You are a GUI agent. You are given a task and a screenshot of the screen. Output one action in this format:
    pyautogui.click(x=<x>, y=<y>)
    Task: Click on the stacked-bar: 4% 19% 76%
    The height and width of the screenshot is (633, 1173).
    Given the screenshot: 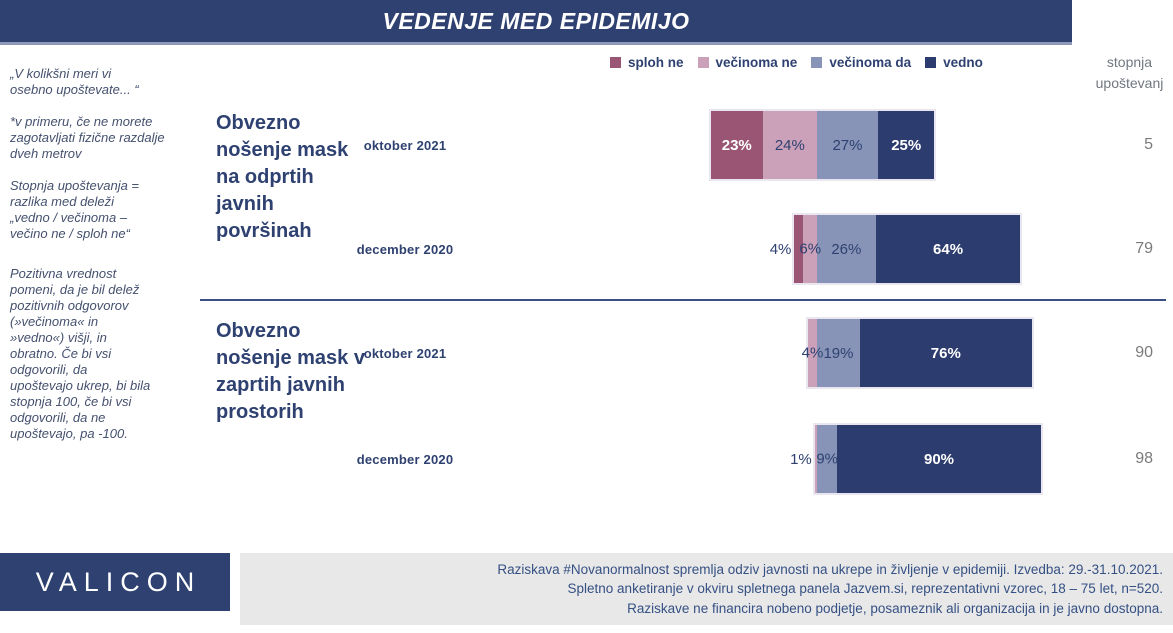 What is the action you would take?
    pyautogui.click(x=917, y=353)
    